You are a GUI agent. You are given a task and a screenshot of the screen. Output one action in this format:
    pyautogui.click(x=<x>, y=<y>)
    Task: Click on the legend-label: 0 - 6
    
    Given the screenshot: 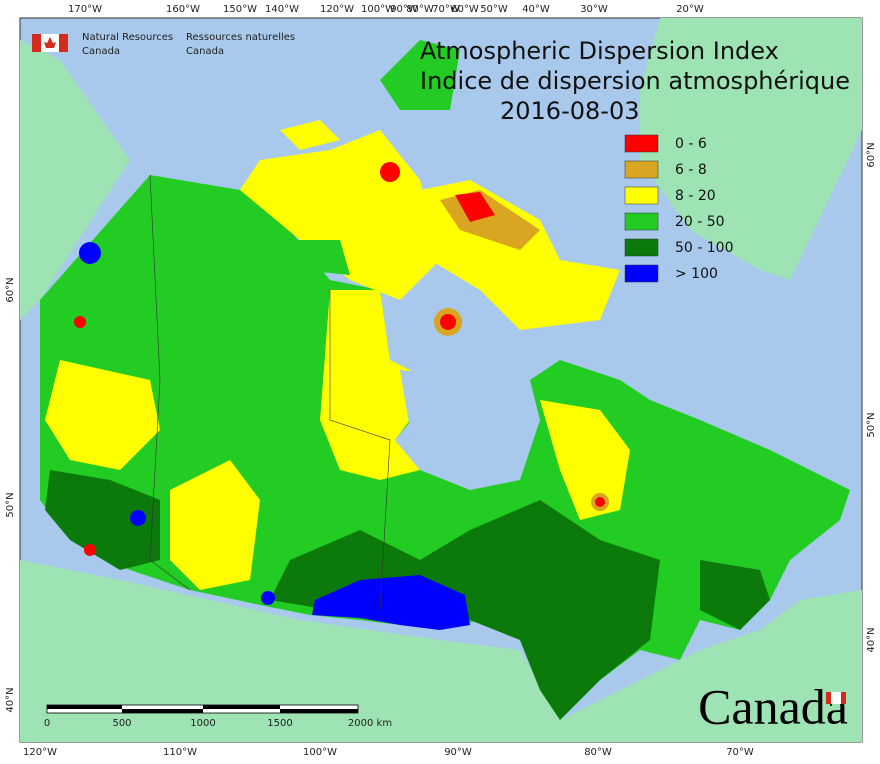 What is the action you would take?
    pyautogui.click(x=691, y=144)
    